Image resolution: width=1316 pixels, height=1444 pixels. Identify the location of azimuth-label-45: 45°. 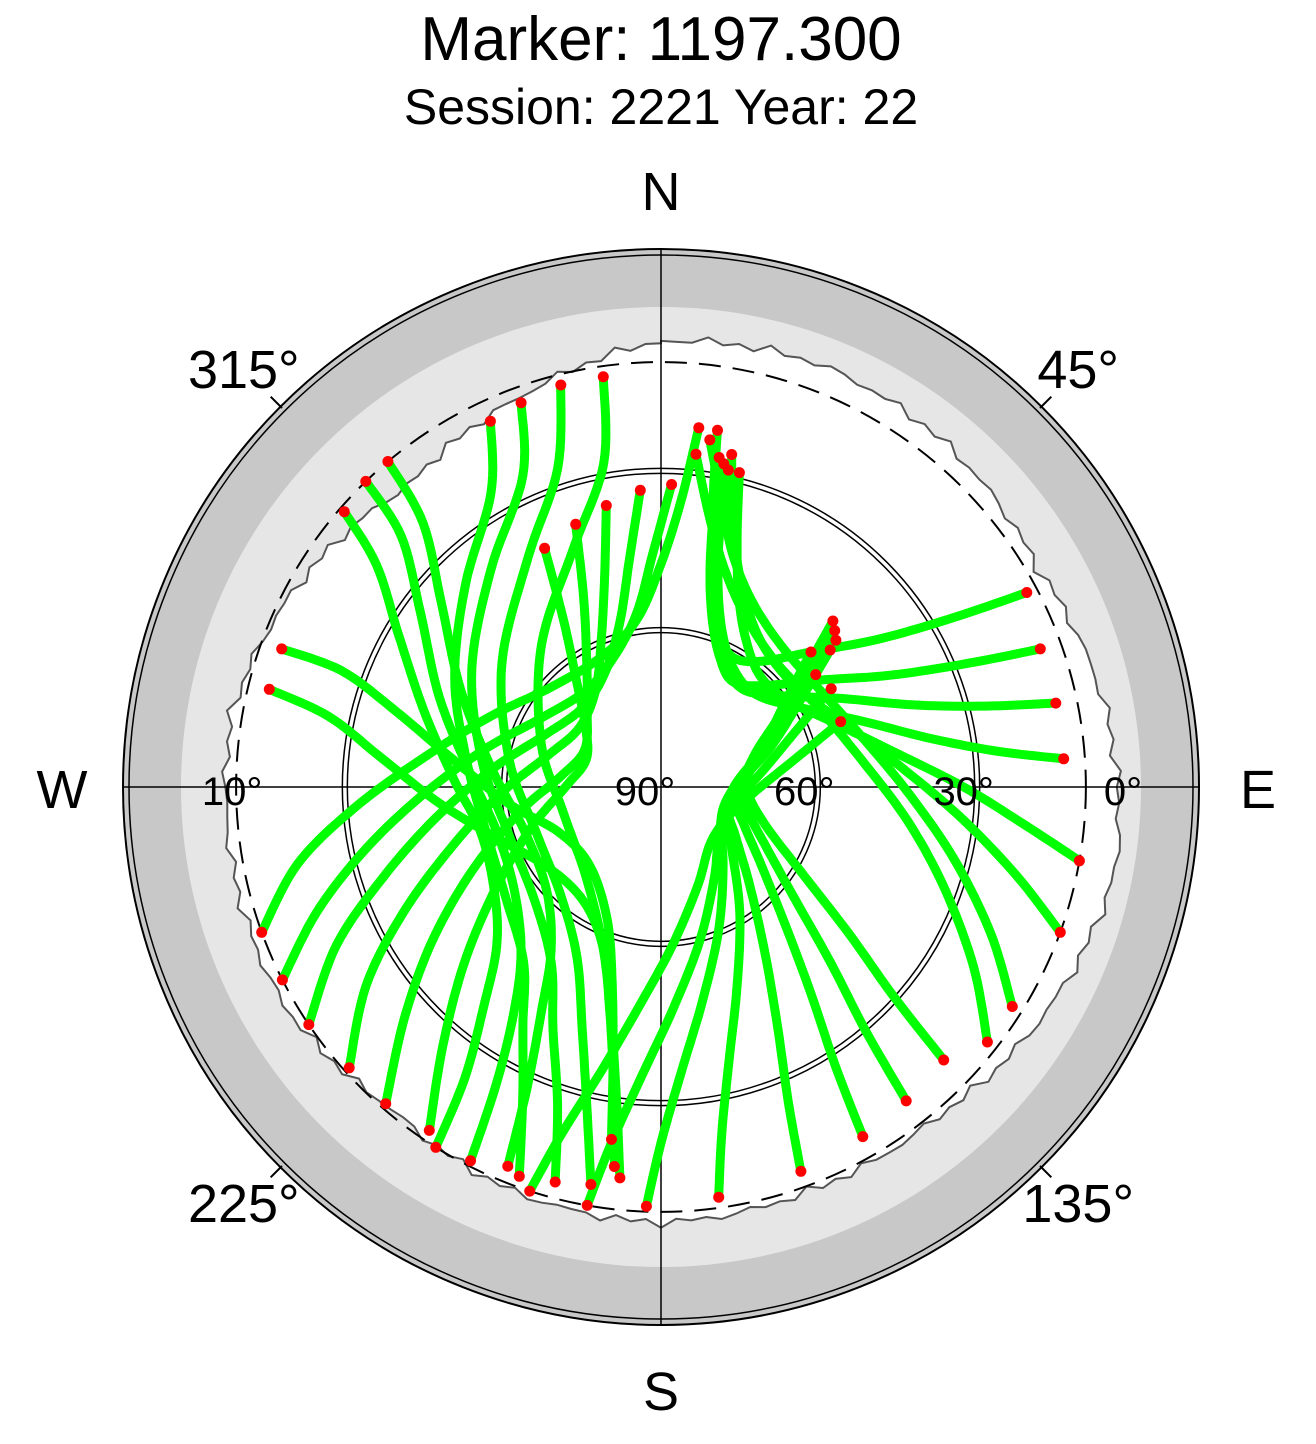
(1078, 370).